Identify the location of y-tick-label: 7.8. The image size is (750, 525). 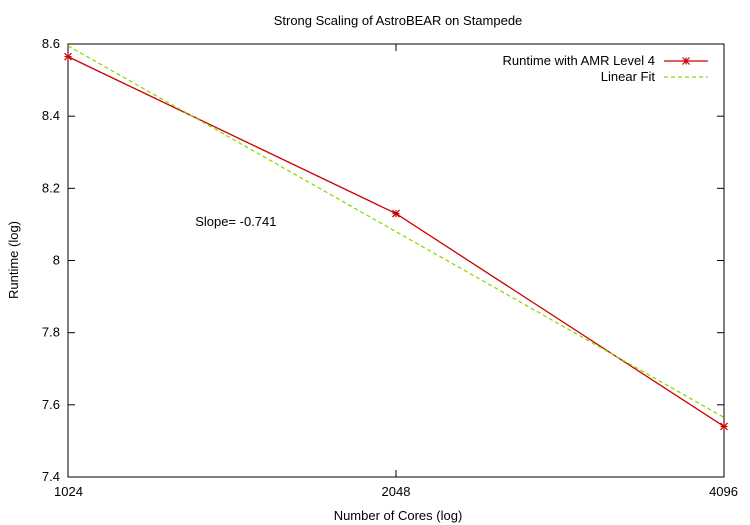
(51, 332).